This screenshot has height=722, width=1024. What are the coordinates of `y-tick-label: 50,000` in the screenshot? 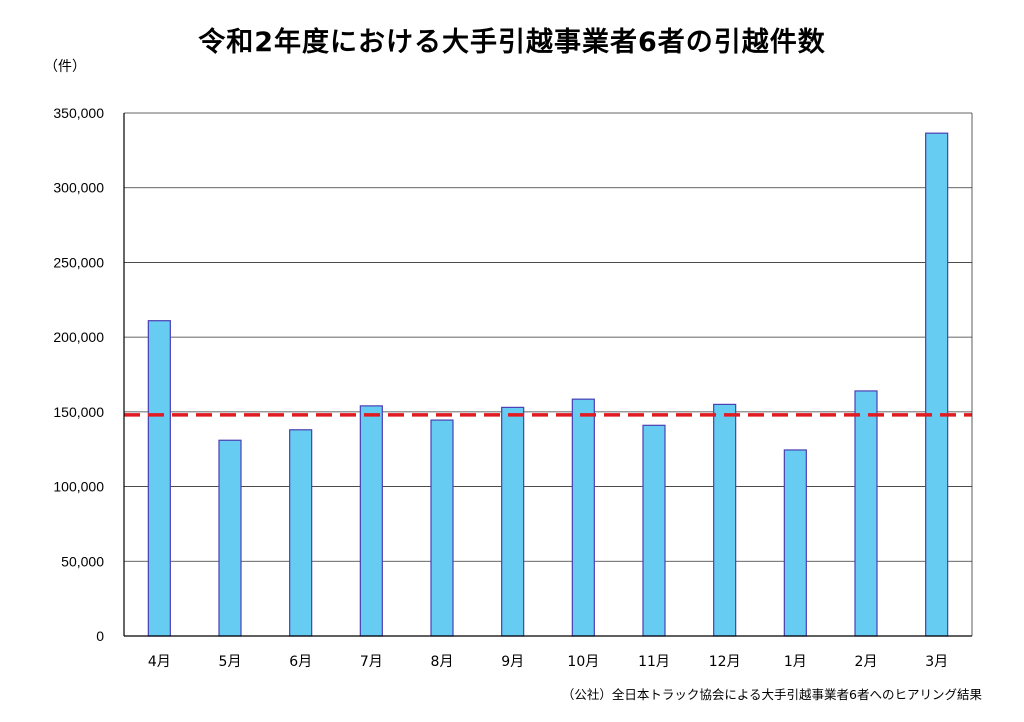 It's located at (82, 561).